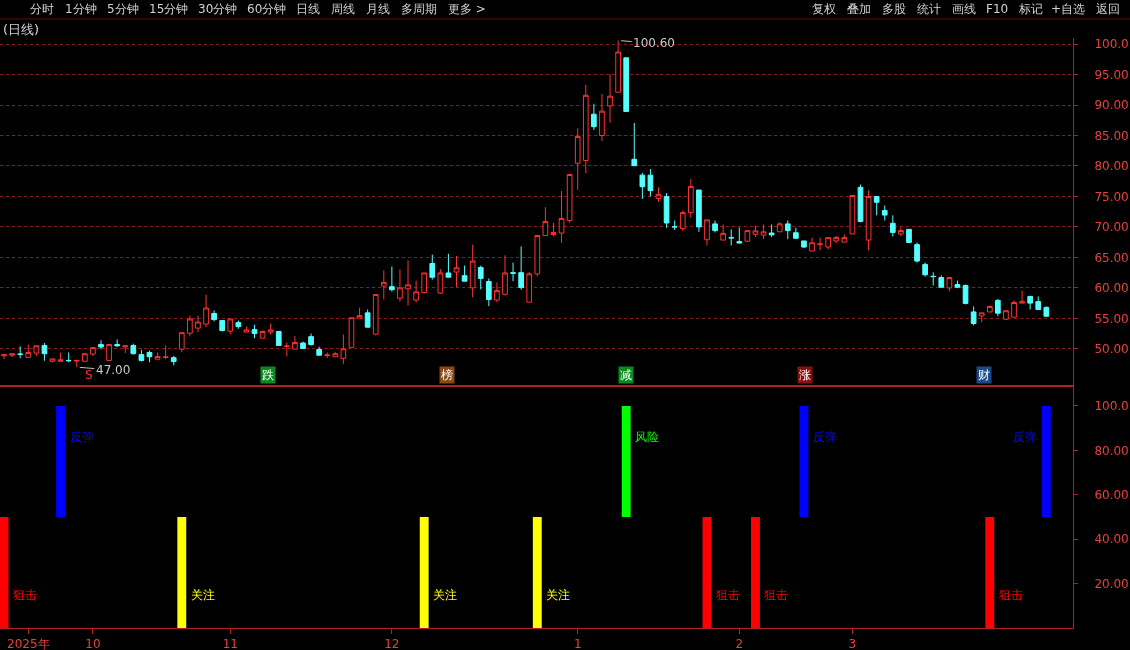  Describe the element at coordinates (894, 9) in the screenshot. I see `text: 多股` at that location.